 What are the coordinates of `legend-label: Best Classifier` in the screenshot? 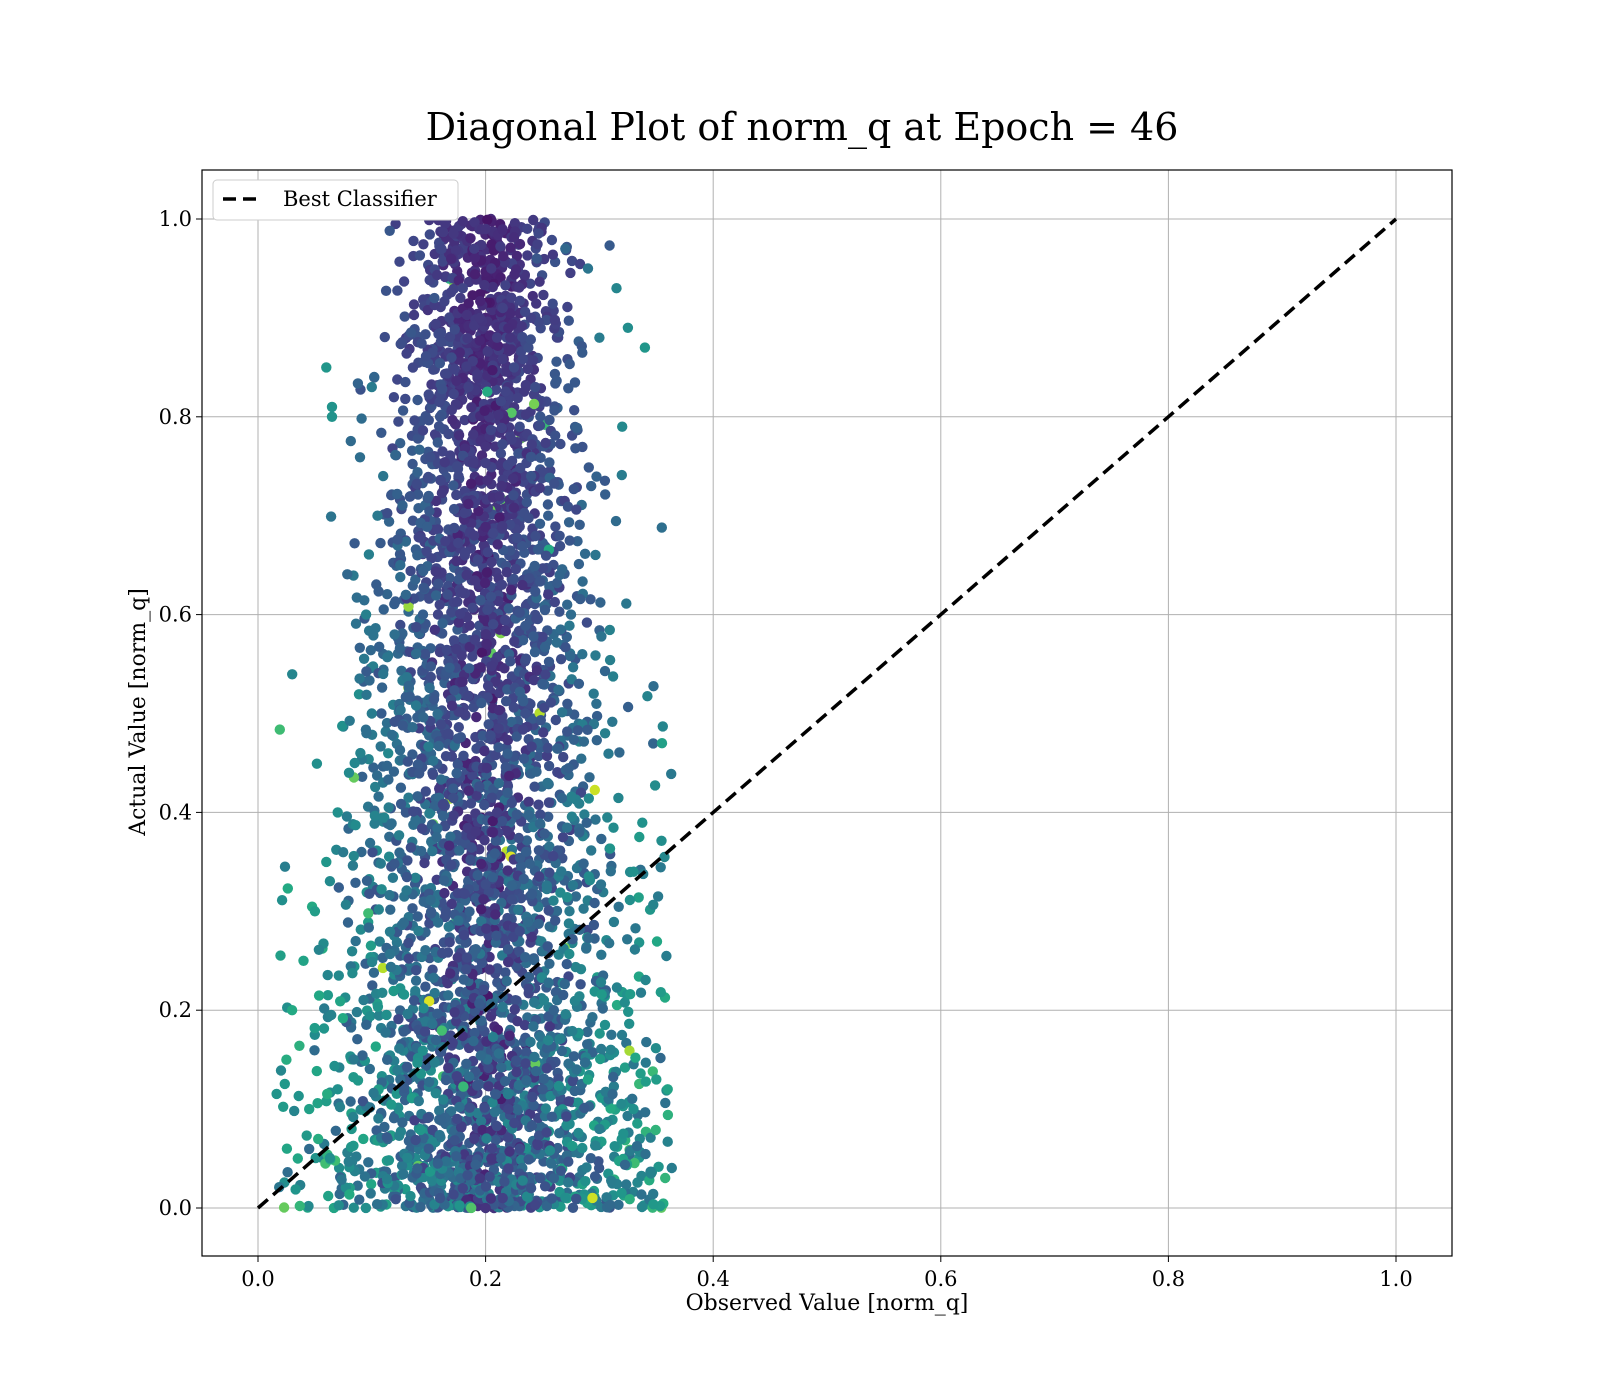 It's located at (360, 199).